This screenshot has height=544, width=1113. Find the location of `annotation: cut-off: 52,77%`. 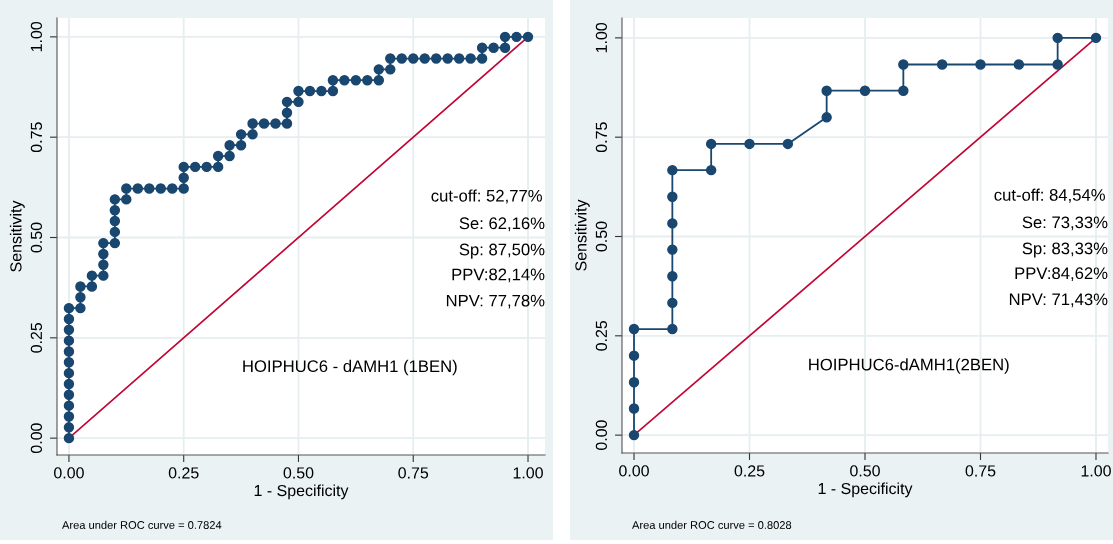

annotation: cut-off: 52,77% is located at coordinates (486, 196).